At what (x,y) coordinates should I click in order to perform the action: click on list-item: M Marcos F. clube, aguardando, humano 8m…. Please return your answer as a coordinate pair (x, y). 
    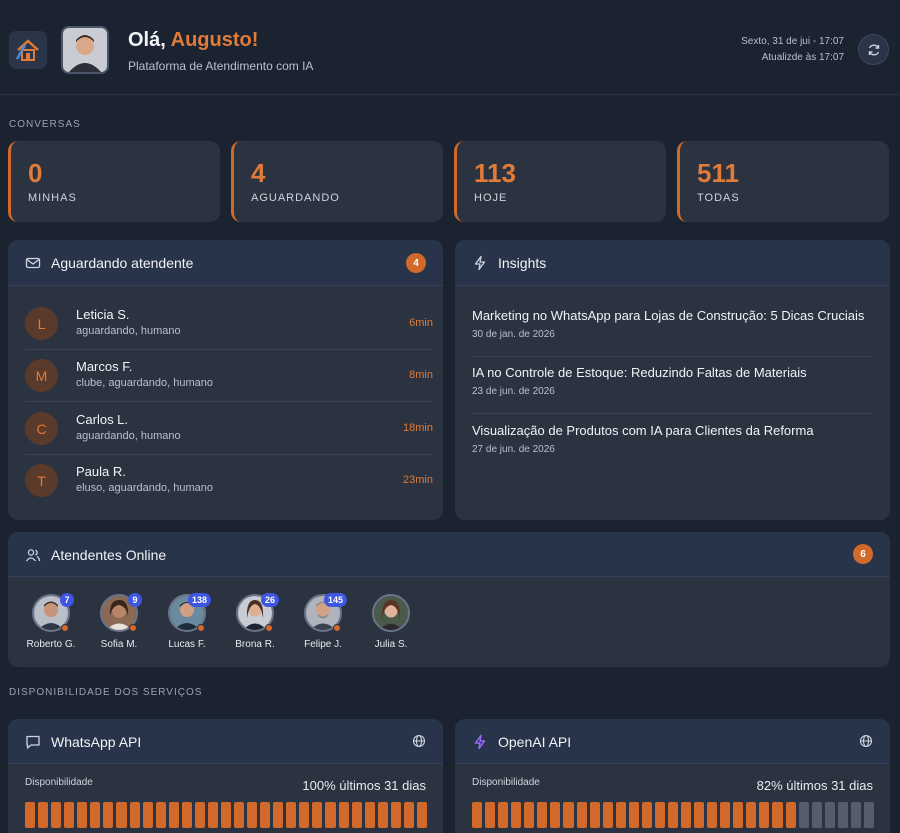
    Looking at the image, I should click on (229, 376).